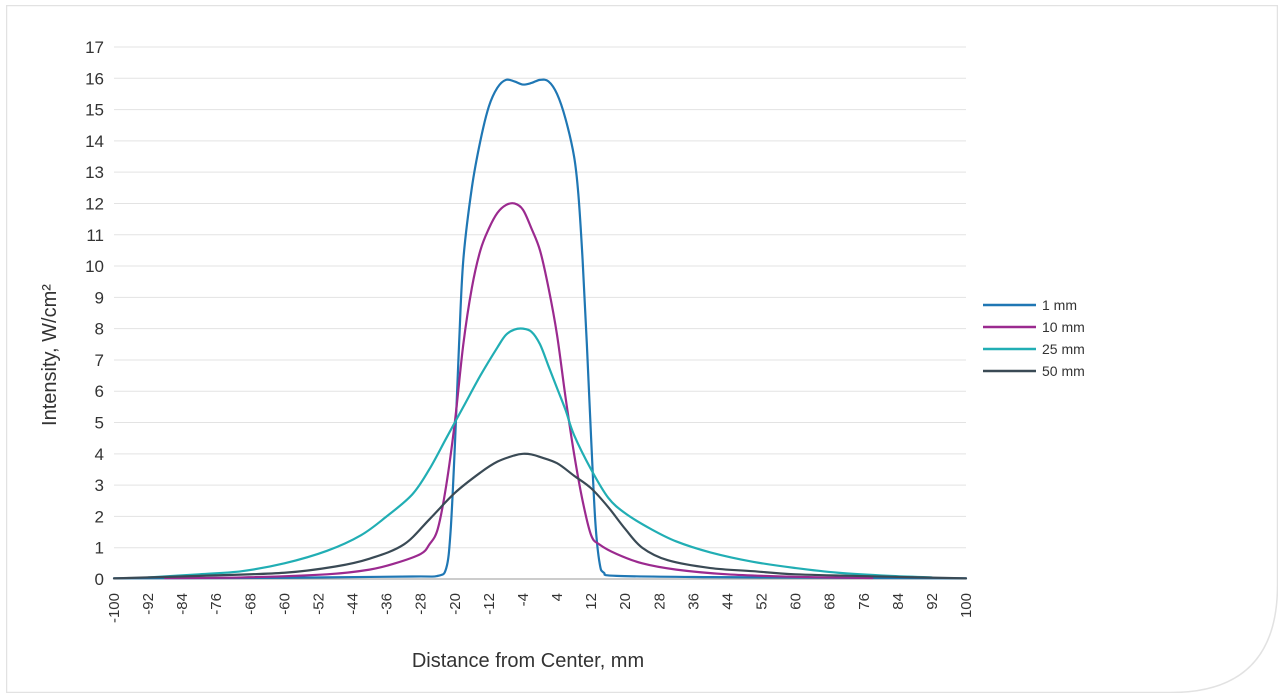  Describe the element at coordinates (693, 601) in the screenshot. I see `x-tick-label: 36` at that location.